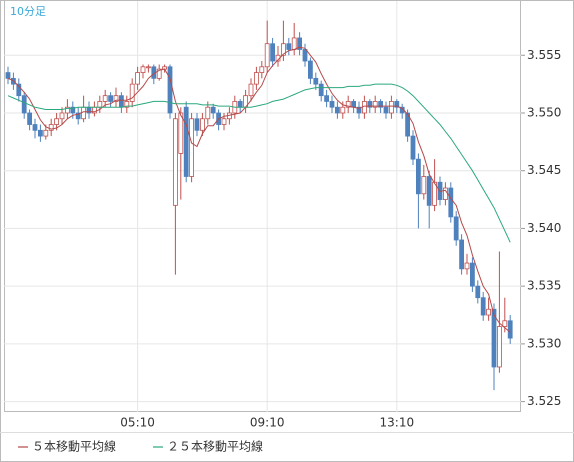 The image size is (574, 462). Describe the element at coordinates (215, 446) in the screenshot. I see `legend-label: ２５本移動平均線` at that location.